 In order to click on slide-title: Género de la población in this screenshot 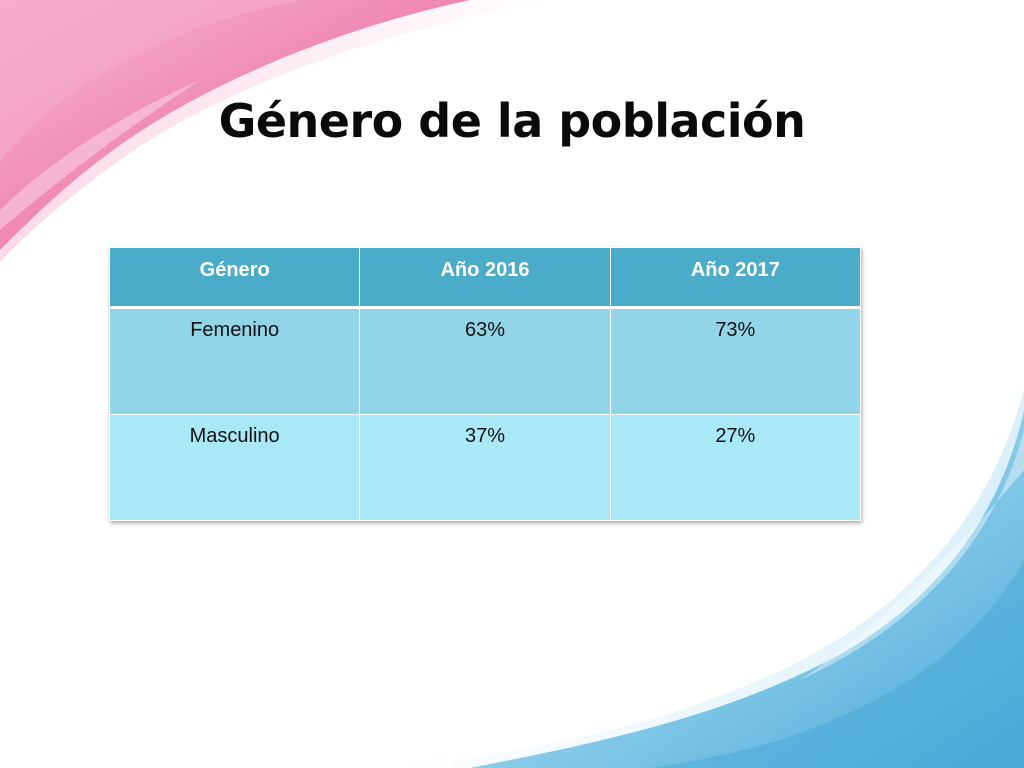, I will do `click(512, 121)`.